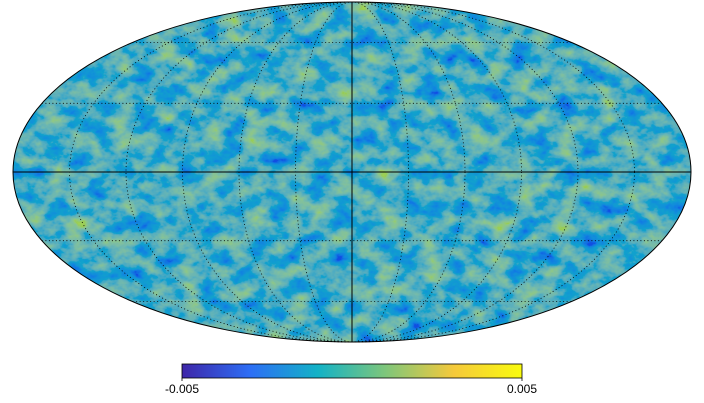 The width and height of the screenshot is (704, 403). Describe the element at coordinates (522, 389) in the screenshot. I see `colorbar-tick-label: 0.005` at that location.